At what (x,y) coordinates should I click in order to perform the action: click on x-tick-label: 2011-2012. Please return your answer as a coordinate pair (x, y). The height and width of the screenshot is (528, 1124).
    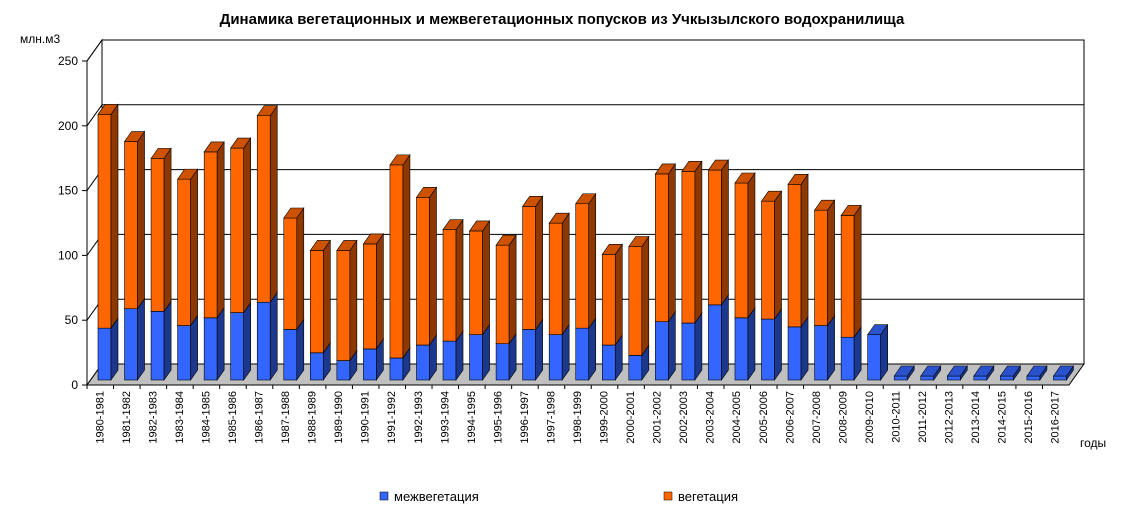
    Looking at the image, I should click on (923, 417).